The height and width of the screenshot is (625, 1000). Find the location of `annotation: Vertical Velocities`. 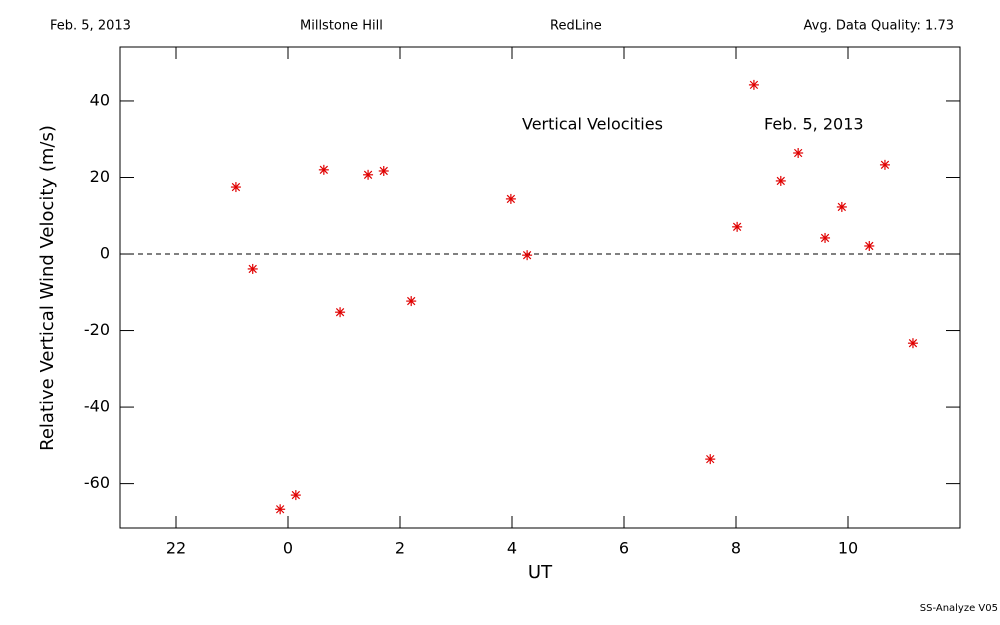

annotation: Vertical Velocities is located at coordinates (592, 124).